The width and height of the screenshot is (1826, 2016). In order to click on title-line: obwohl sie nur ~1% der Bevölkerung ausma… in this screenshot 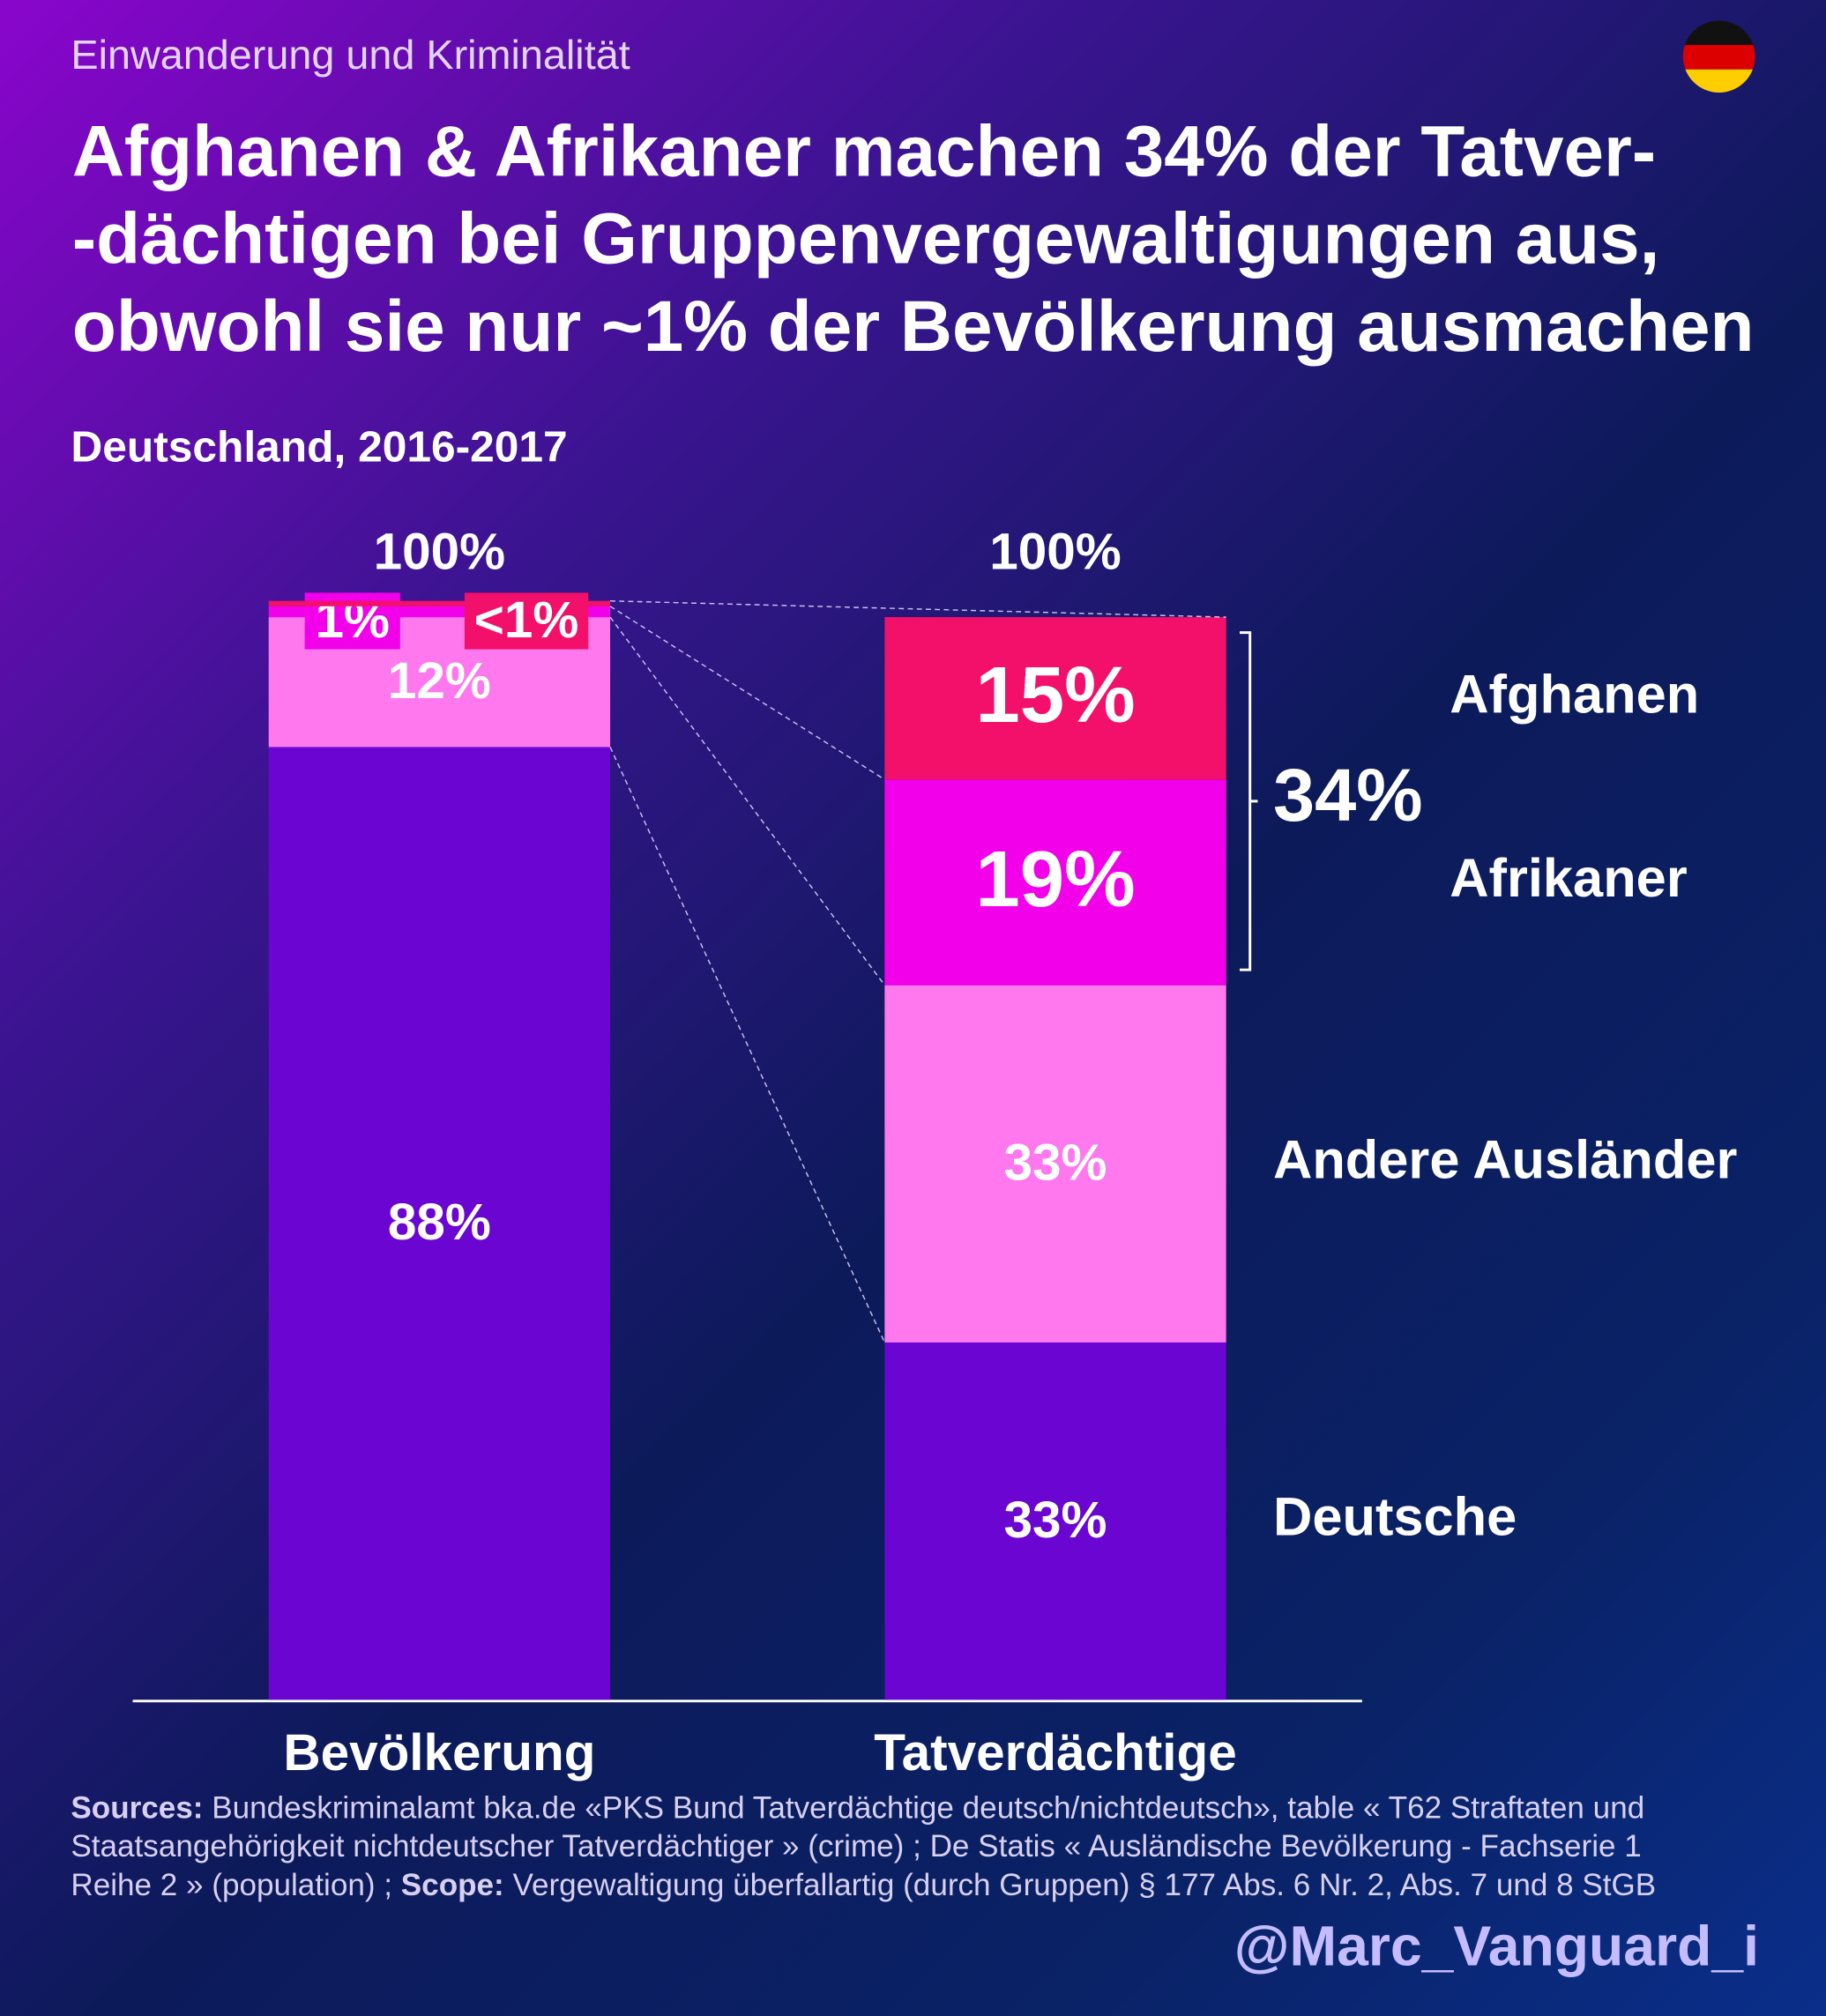, I will do `click(913, 326)`.